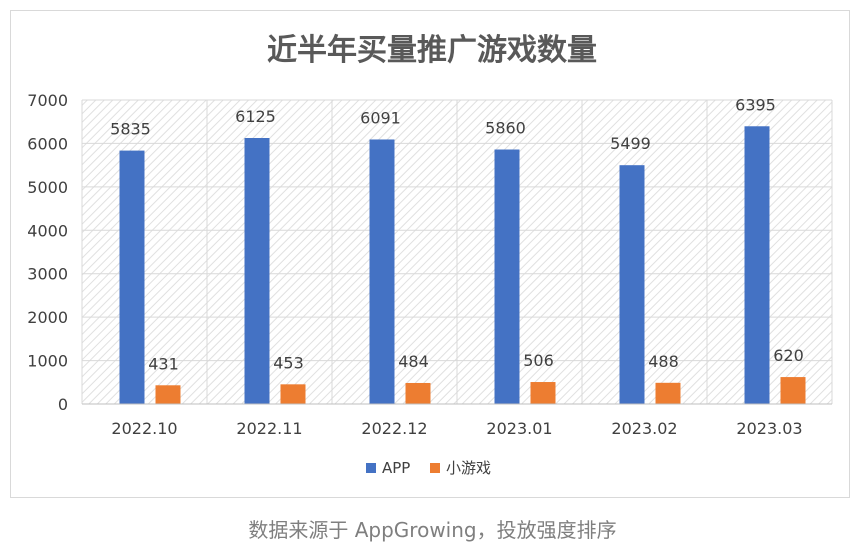 This screenshot has width=865, height=550. Describe the element at coordinates (519, 428) in the screenshot. I see `x-tick-label: 2023.01` at that location.